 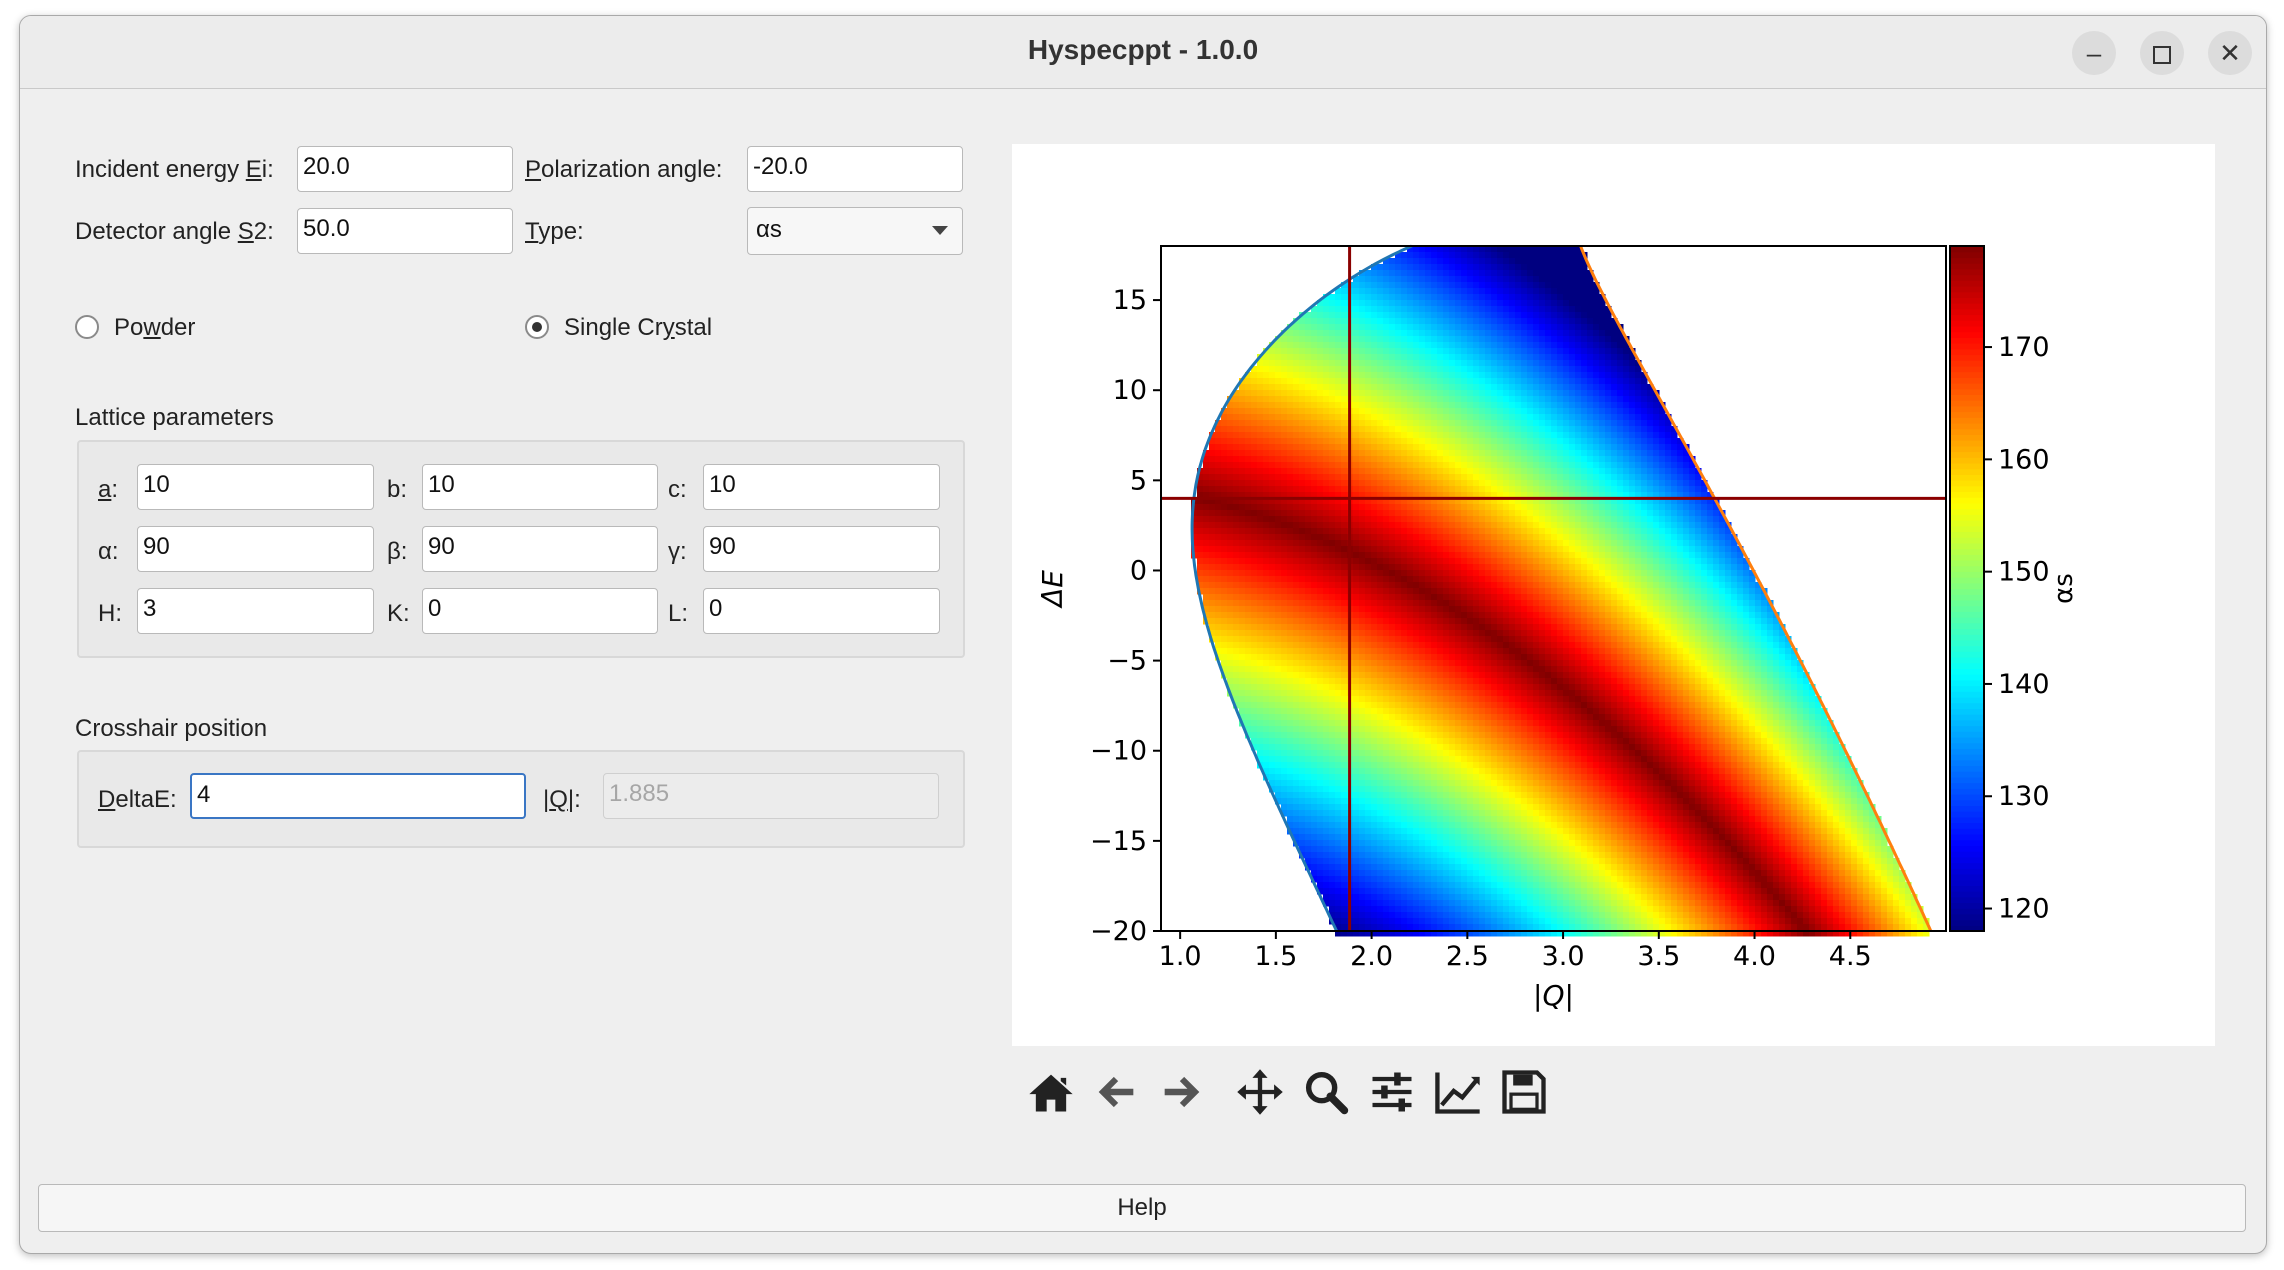 What do you see at coordinates (821, 611) in the screenshot?
I see `l-input: 0` at bounding box center [821, 611].